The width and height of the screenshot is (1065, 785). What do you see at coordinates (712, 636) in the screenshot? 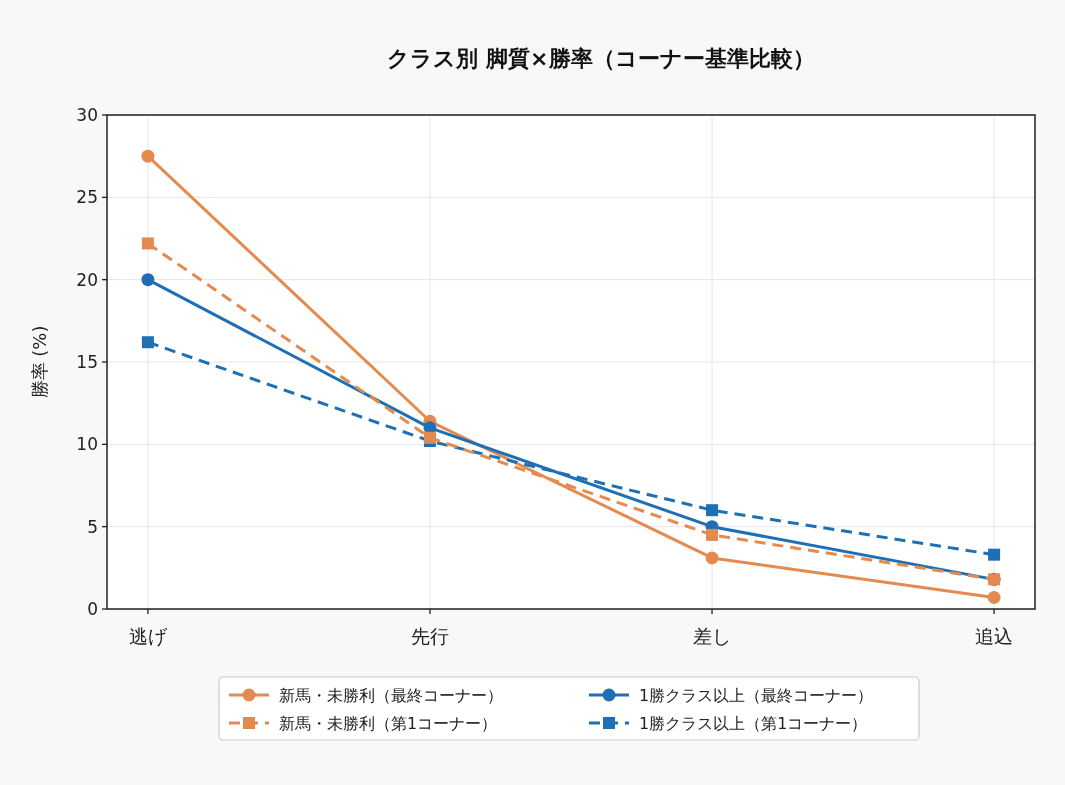
I see `x-tick-label: 差し` at bounding box center [712, 636].